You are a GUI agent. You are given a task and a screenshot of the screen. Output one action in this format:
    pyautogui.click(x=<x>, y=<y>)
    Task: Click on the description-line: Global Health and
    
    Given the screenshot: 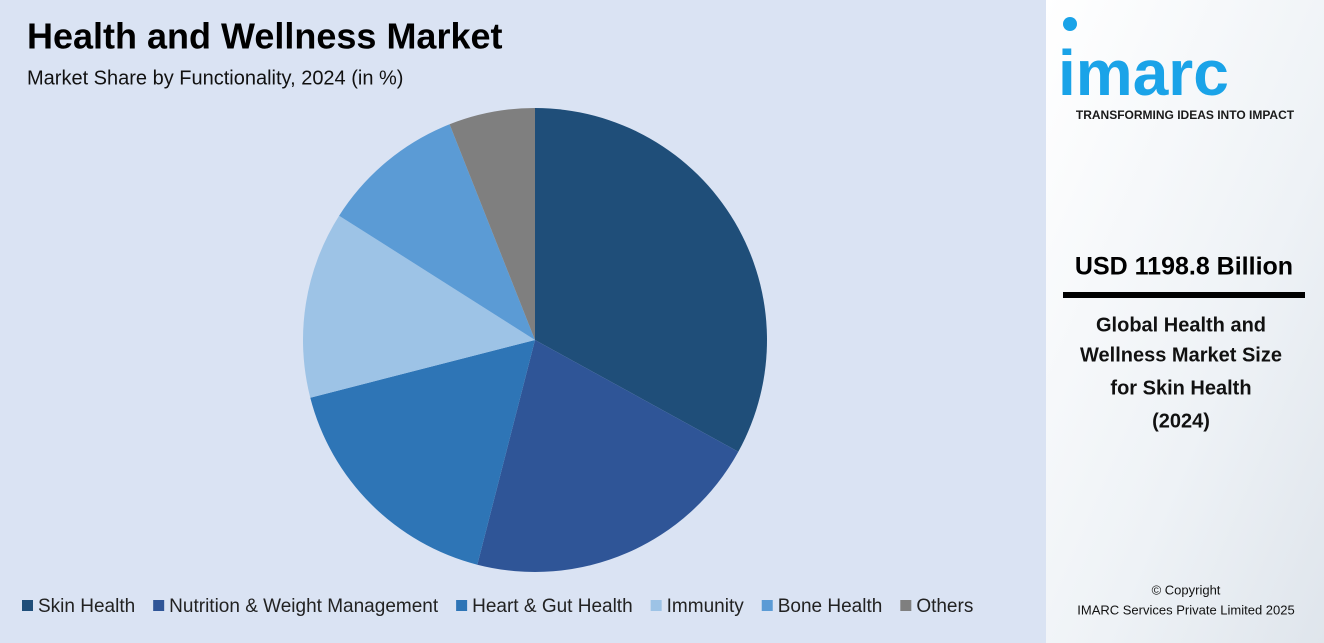 What is the action you would take?
    pyautogui.click(x=1181, y=325)
    